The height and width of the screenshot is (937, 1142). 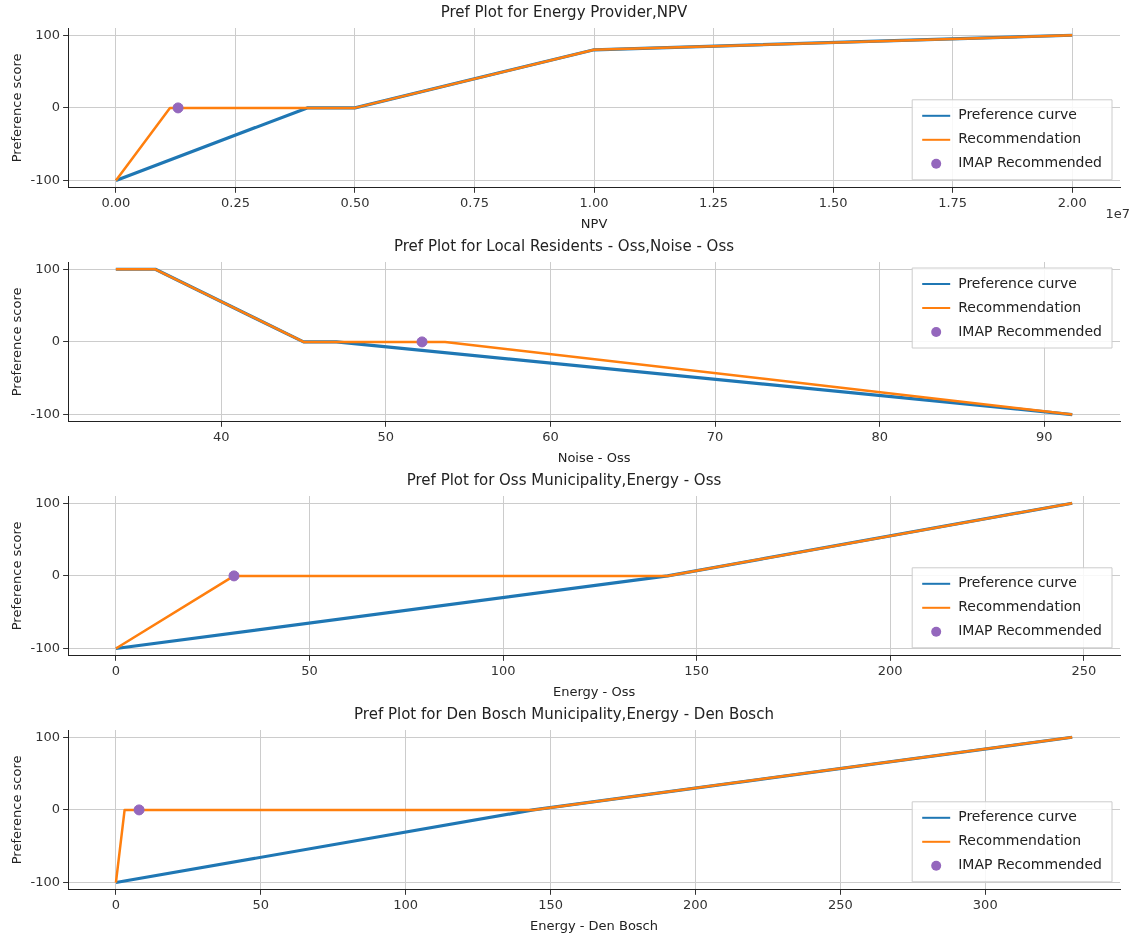 I want to click on x-tick-label: 1.75, so click(x=953, y=202).